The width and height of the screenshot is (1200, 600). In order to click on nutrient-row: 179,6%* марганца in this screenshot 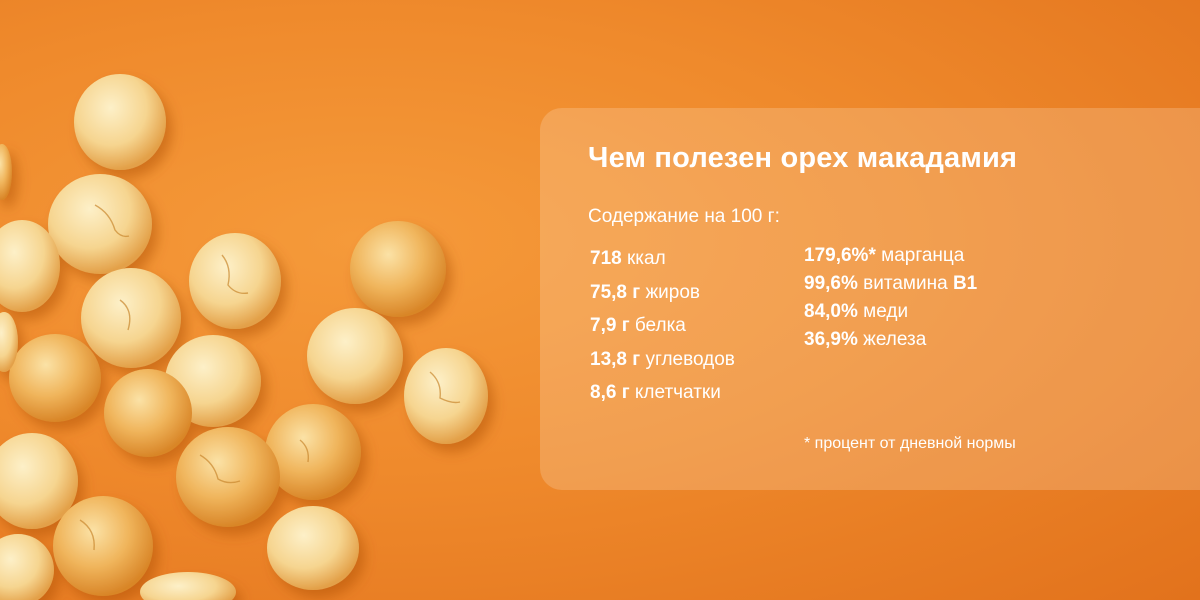, I will do `click(890, 256)`.